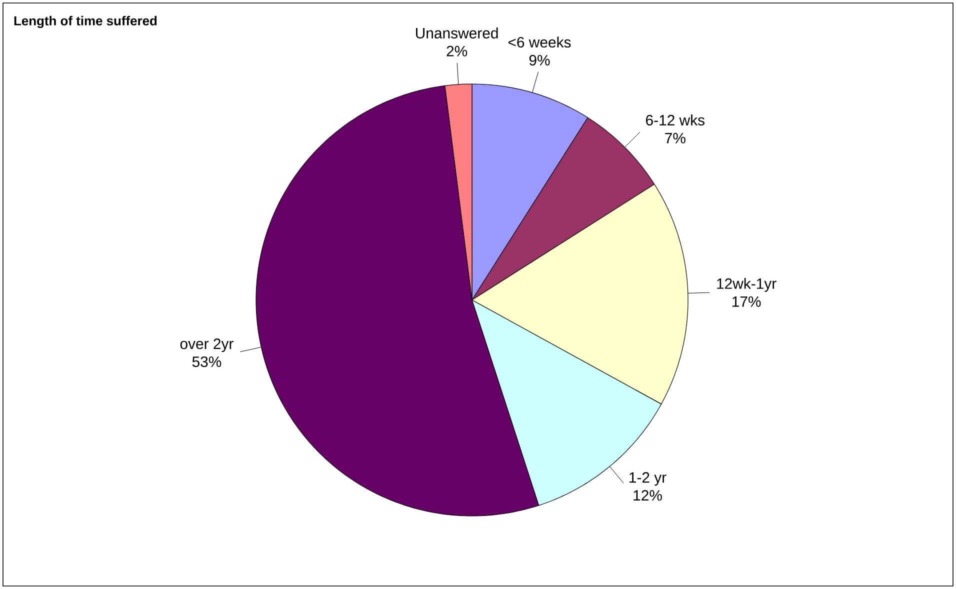 The image size is (957, 589). What do you see at coordinates (539, 42) in the screenshot?
I see `slice-label: <6 weeks` at bounding box center [539, 42].